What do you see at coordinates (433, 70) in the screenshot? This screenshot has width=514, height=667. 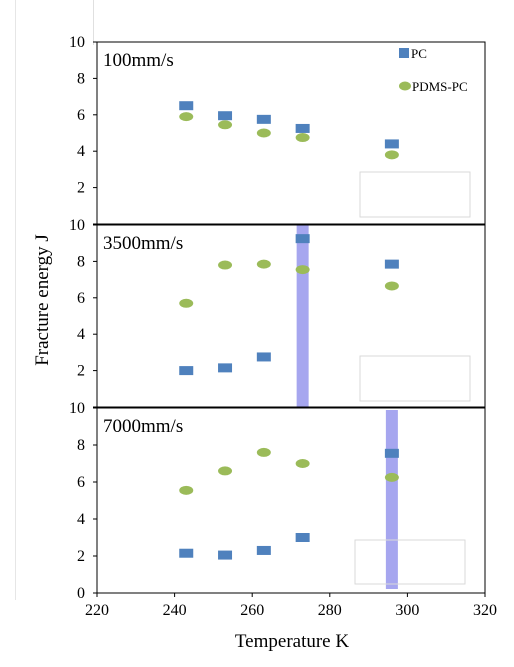 I see `legend: PC PDMS-PC` at bounding box center [433, 70].